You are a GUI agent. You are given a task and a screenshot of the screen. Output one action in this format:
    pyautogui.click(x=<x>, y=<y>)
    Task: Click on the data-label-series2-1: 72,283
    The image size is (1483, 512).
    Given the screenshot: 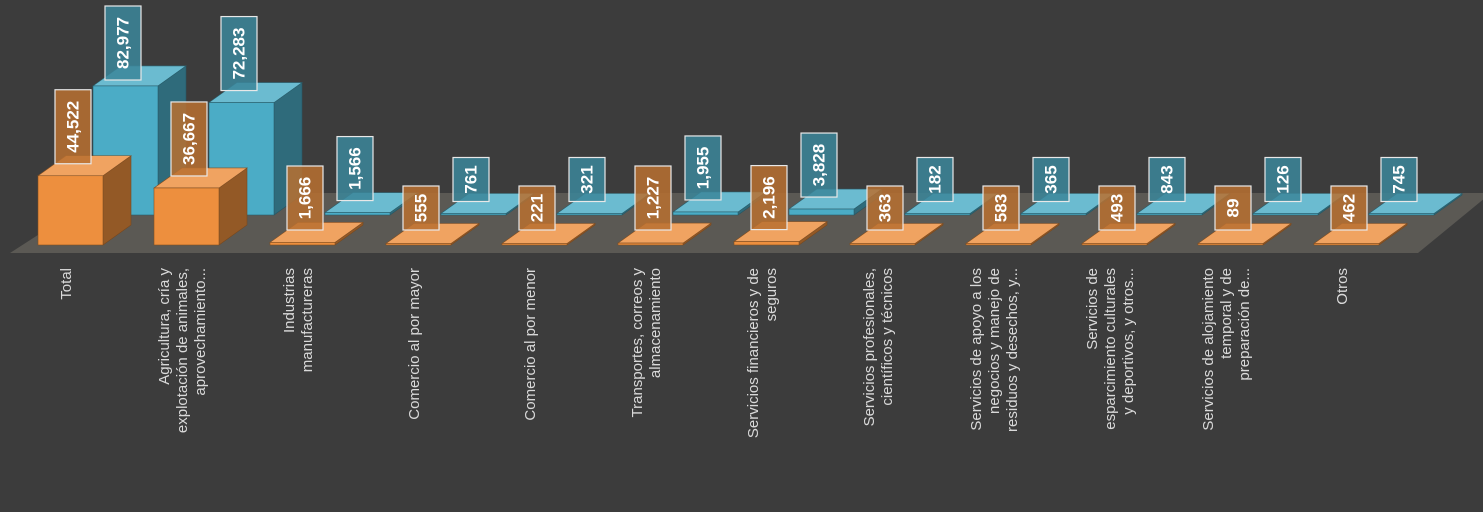 What is the action you would take?
    pyautogui.click(x=239, y=53)
    